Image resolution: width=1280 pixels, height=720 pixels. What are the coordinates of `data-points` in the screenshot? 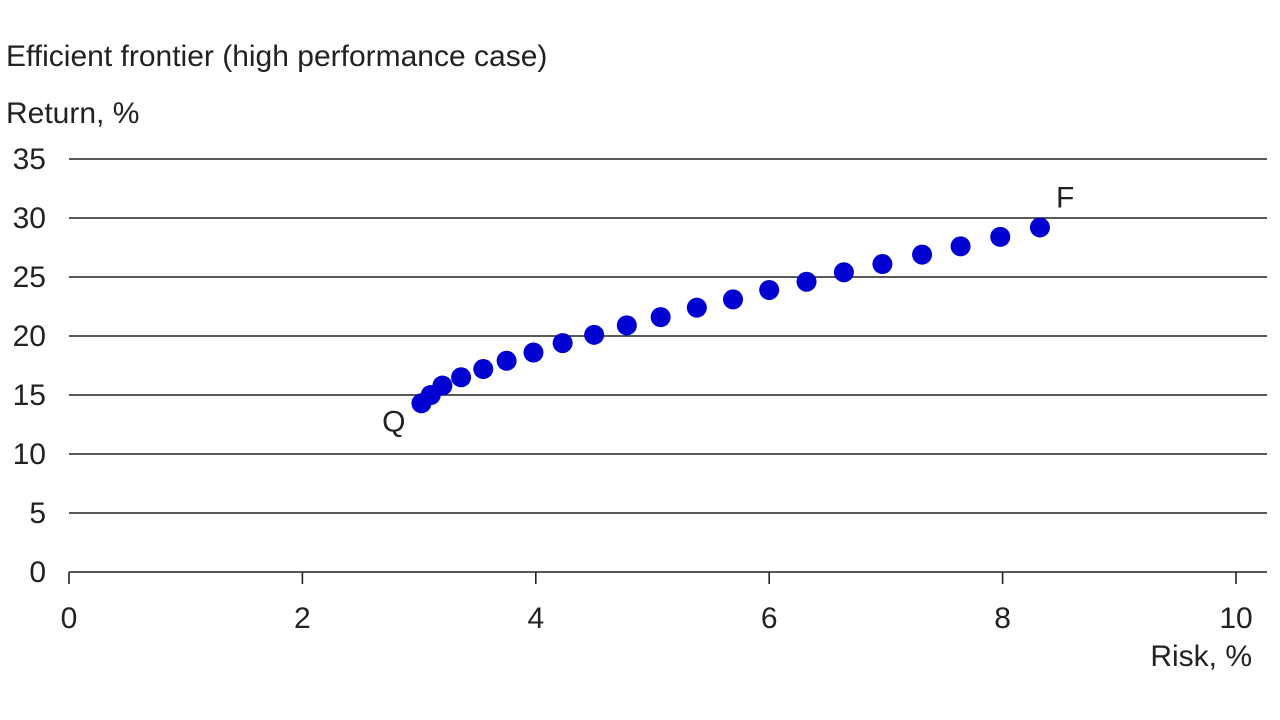 It's located at (730, 315).